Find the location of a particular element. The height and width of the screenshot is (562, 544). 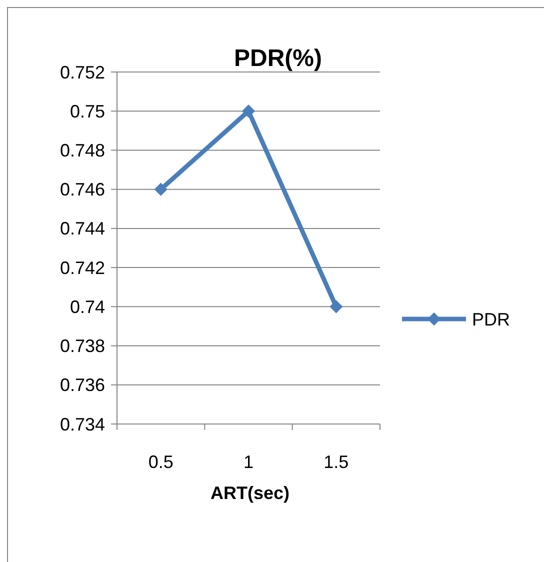

y-tick-label: 0.75 is located at coordinates (87, 111).